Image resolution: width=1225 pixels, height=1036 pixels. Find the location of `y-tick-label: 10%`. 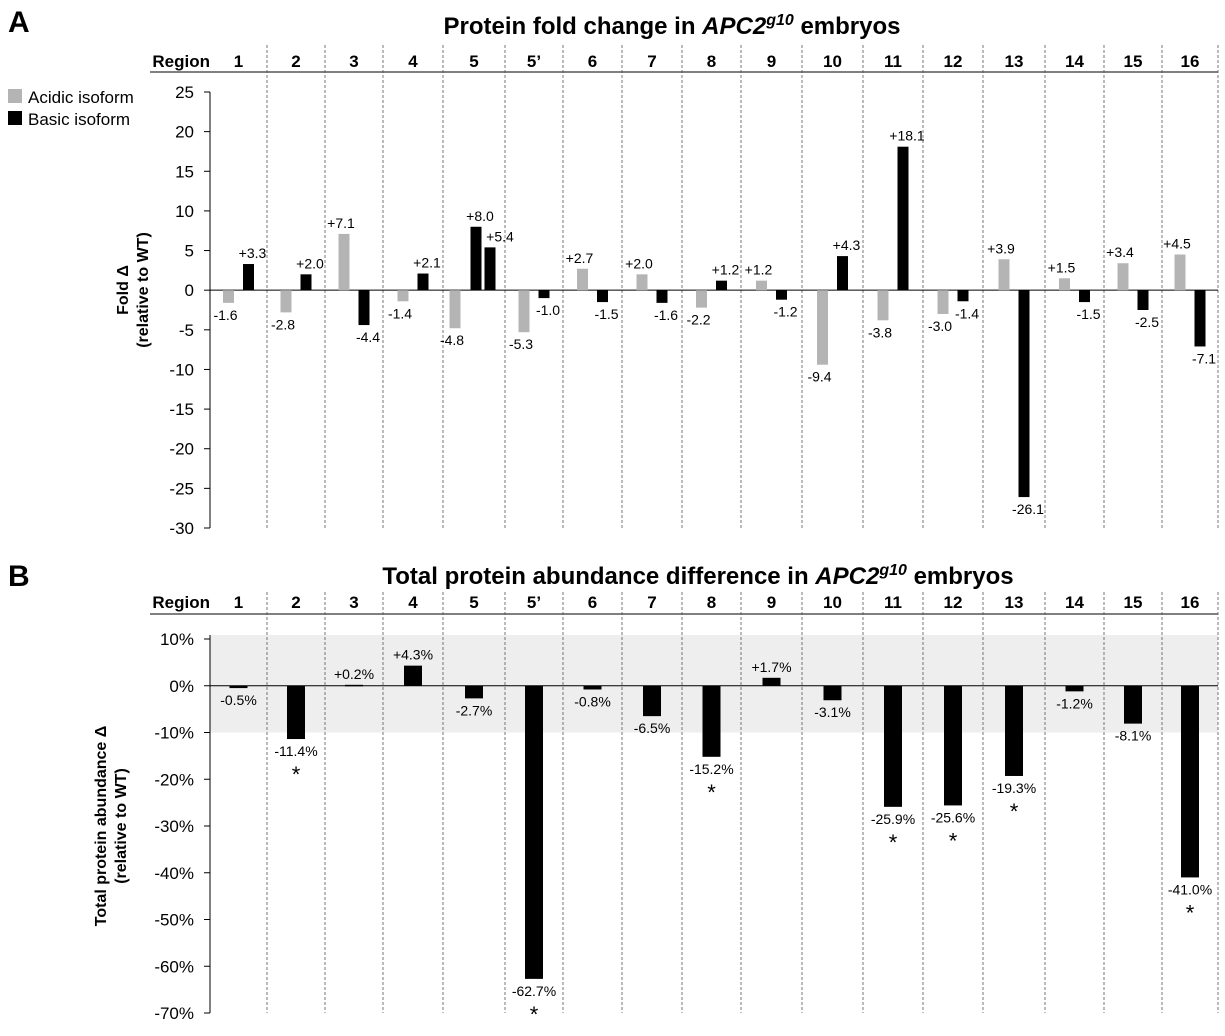

y-tick-label: 10% is located at coordinates (177, 639).